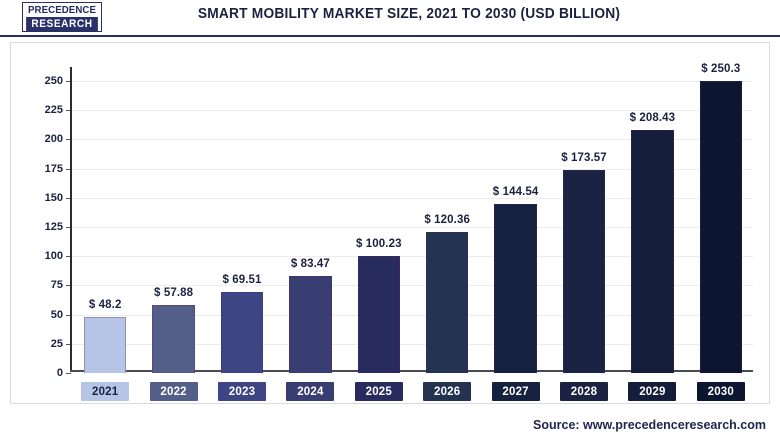  I want to click on y-axis-tick-label: 150, so click(53, 197).